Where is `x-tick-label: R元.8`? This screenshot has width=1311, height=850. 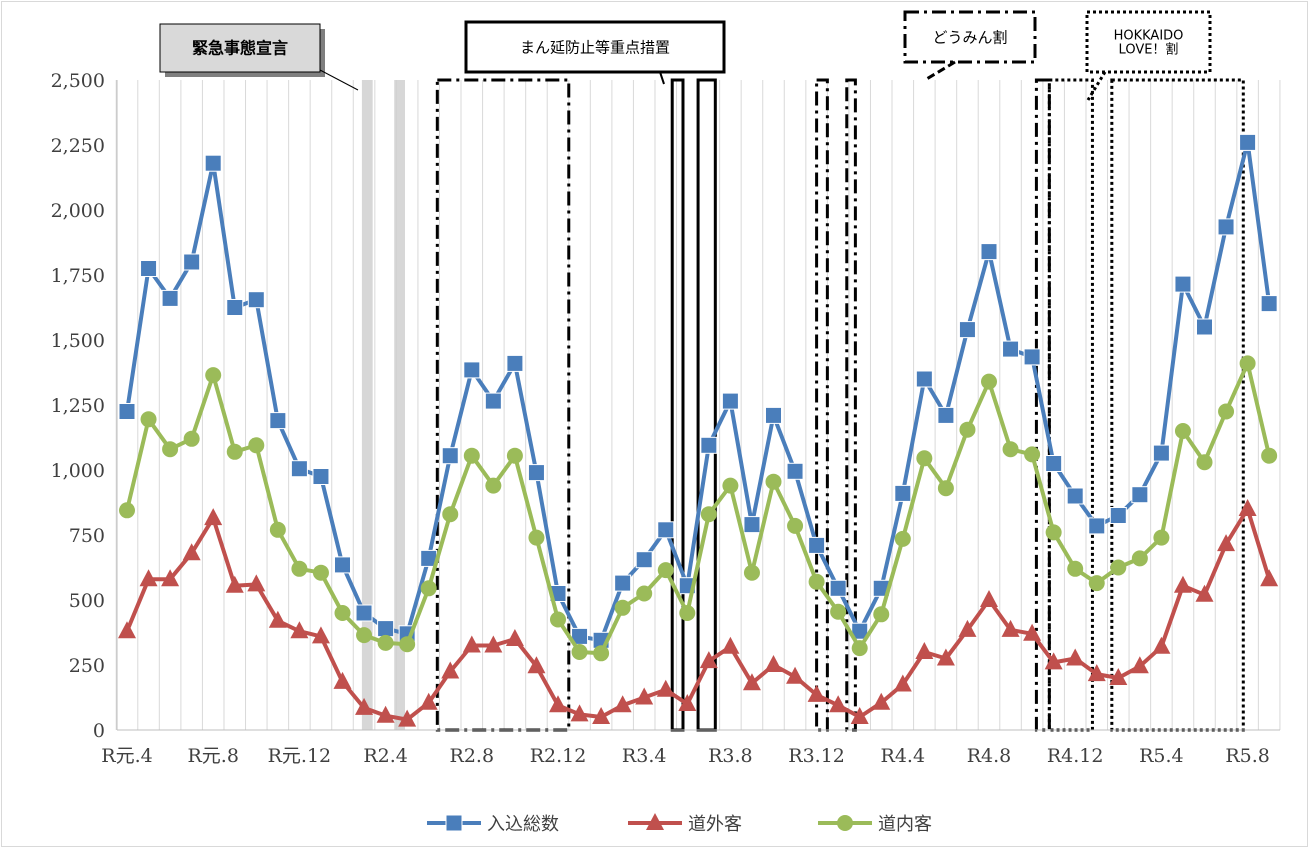 x-tick-label: R元.8 is located at coordinates (212, 756).